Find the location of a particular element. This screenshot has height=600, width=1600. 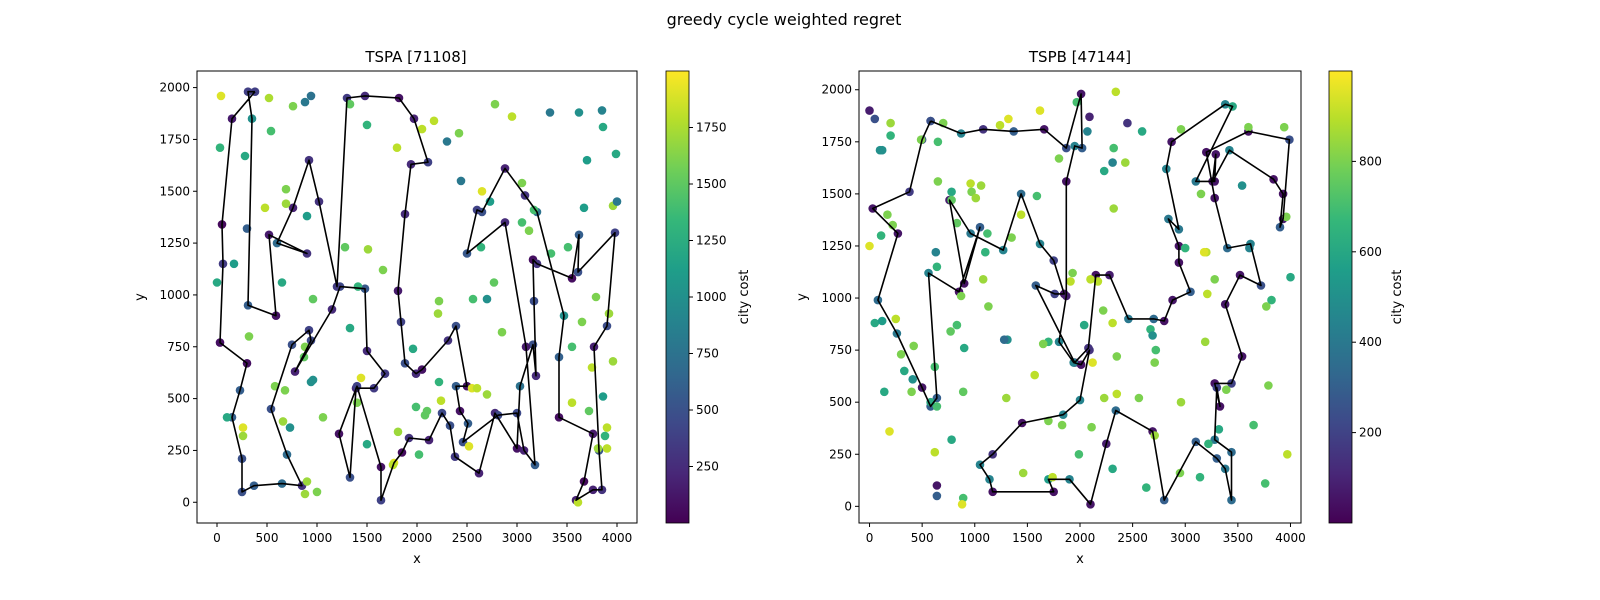

figure-title: greedy cycle weighted regret is located at coordinates (784, 19).